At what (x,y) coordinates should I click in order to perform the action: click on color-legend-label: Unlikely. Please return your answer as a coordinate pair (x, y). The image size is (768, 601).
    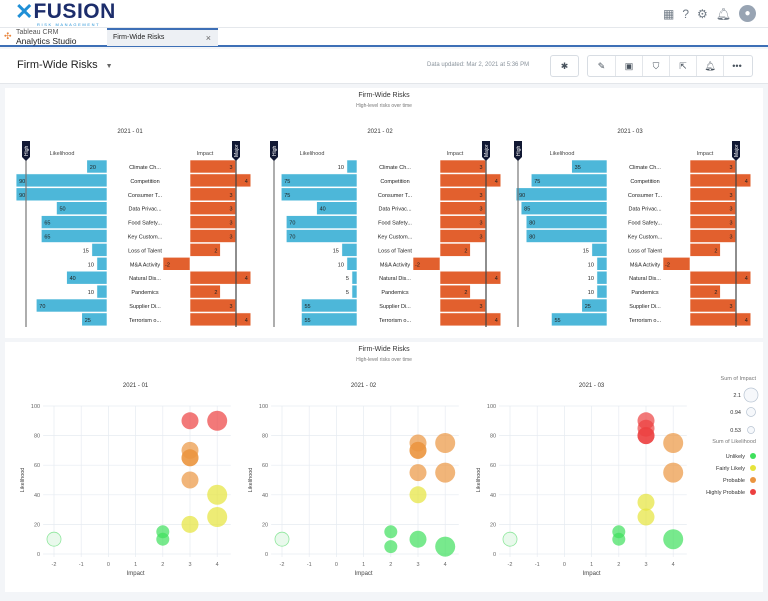
    Looking at the image, I should click on (736, 457).